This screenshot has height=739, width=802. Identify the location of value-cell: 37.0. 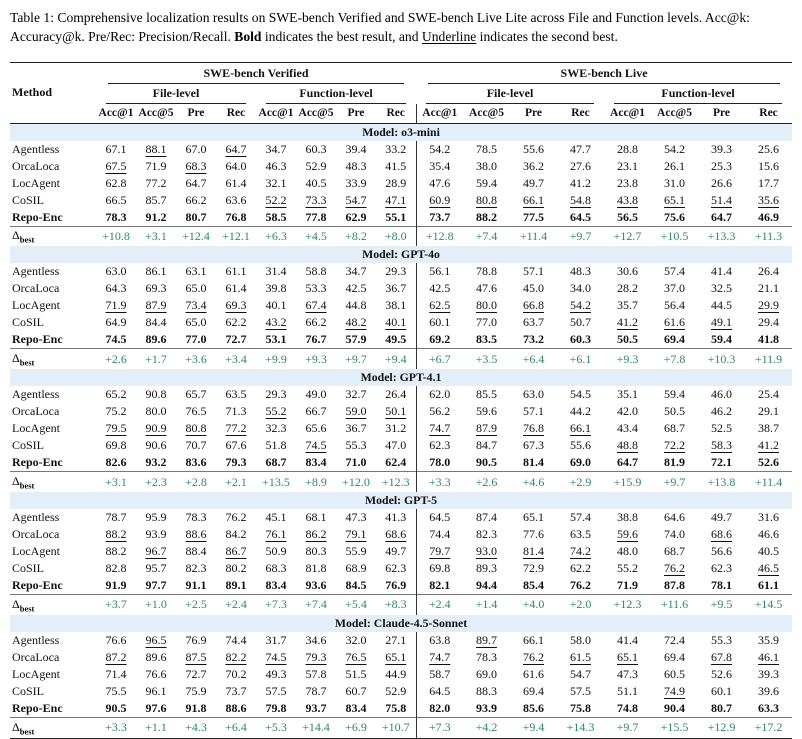
(675, 288).